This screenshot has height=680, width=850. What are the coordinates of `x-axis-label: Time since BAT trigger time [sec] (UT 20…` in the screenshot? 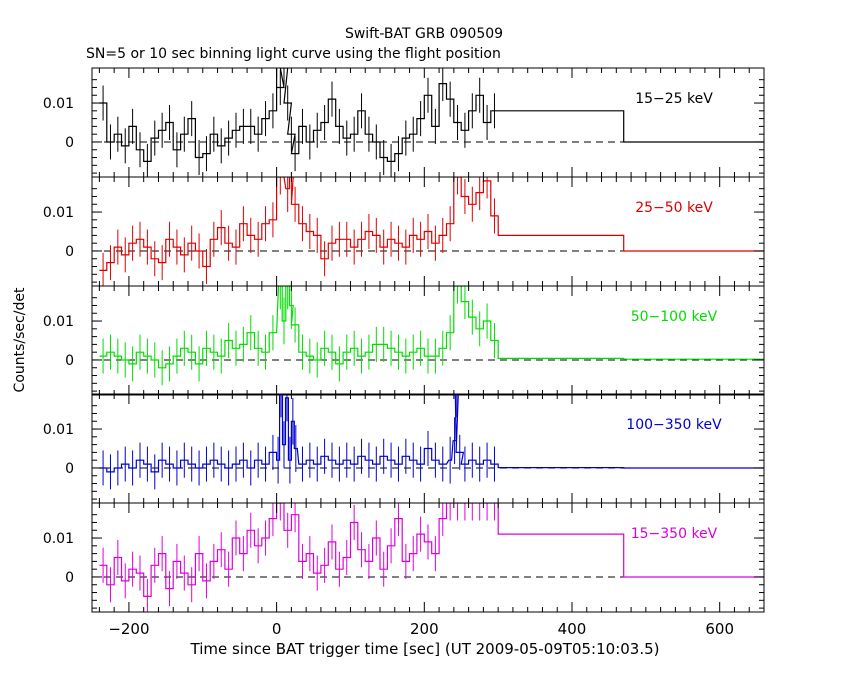 It's located at (425, 649).